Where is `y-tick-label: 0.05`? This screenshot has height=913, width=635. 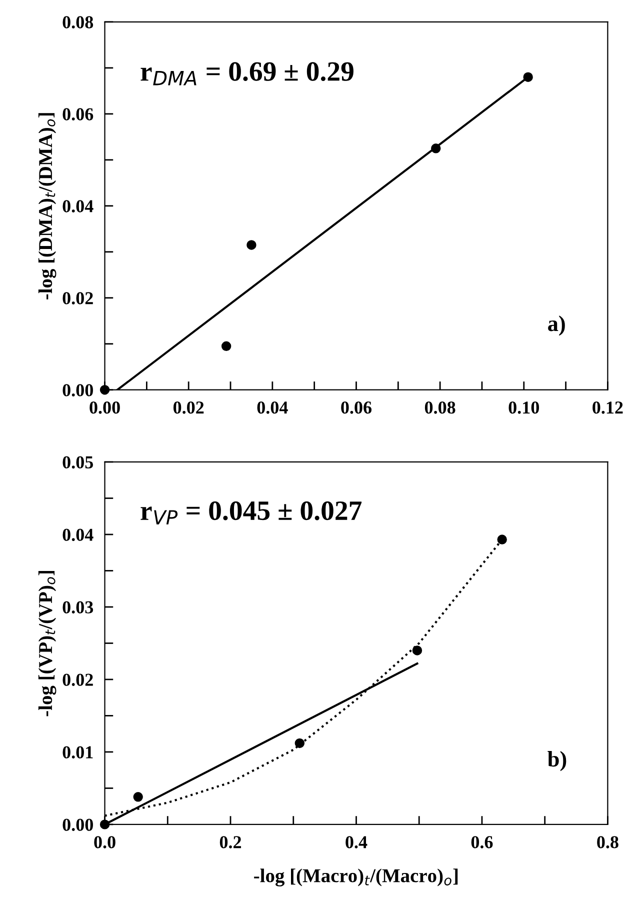
y-tick-label: 0.05 is located at coordinates (78, 462).